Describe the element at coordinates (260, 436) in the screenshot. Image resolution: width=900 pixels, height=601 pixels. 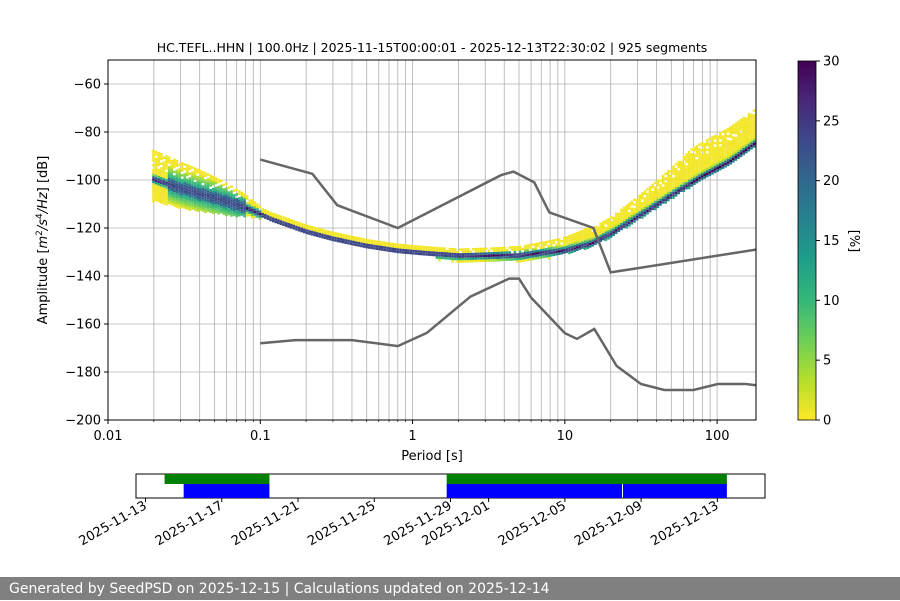
I see `x-tick-label: 0.1` at that location.